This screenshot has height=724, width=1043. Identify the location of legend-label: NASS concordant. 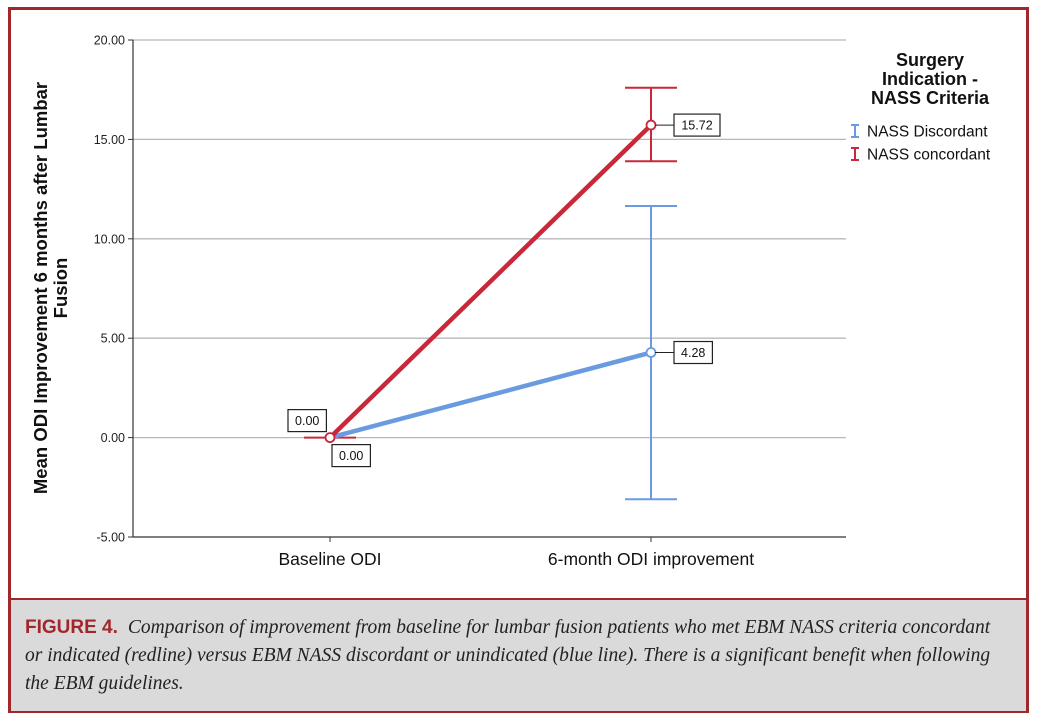
(929, 155).